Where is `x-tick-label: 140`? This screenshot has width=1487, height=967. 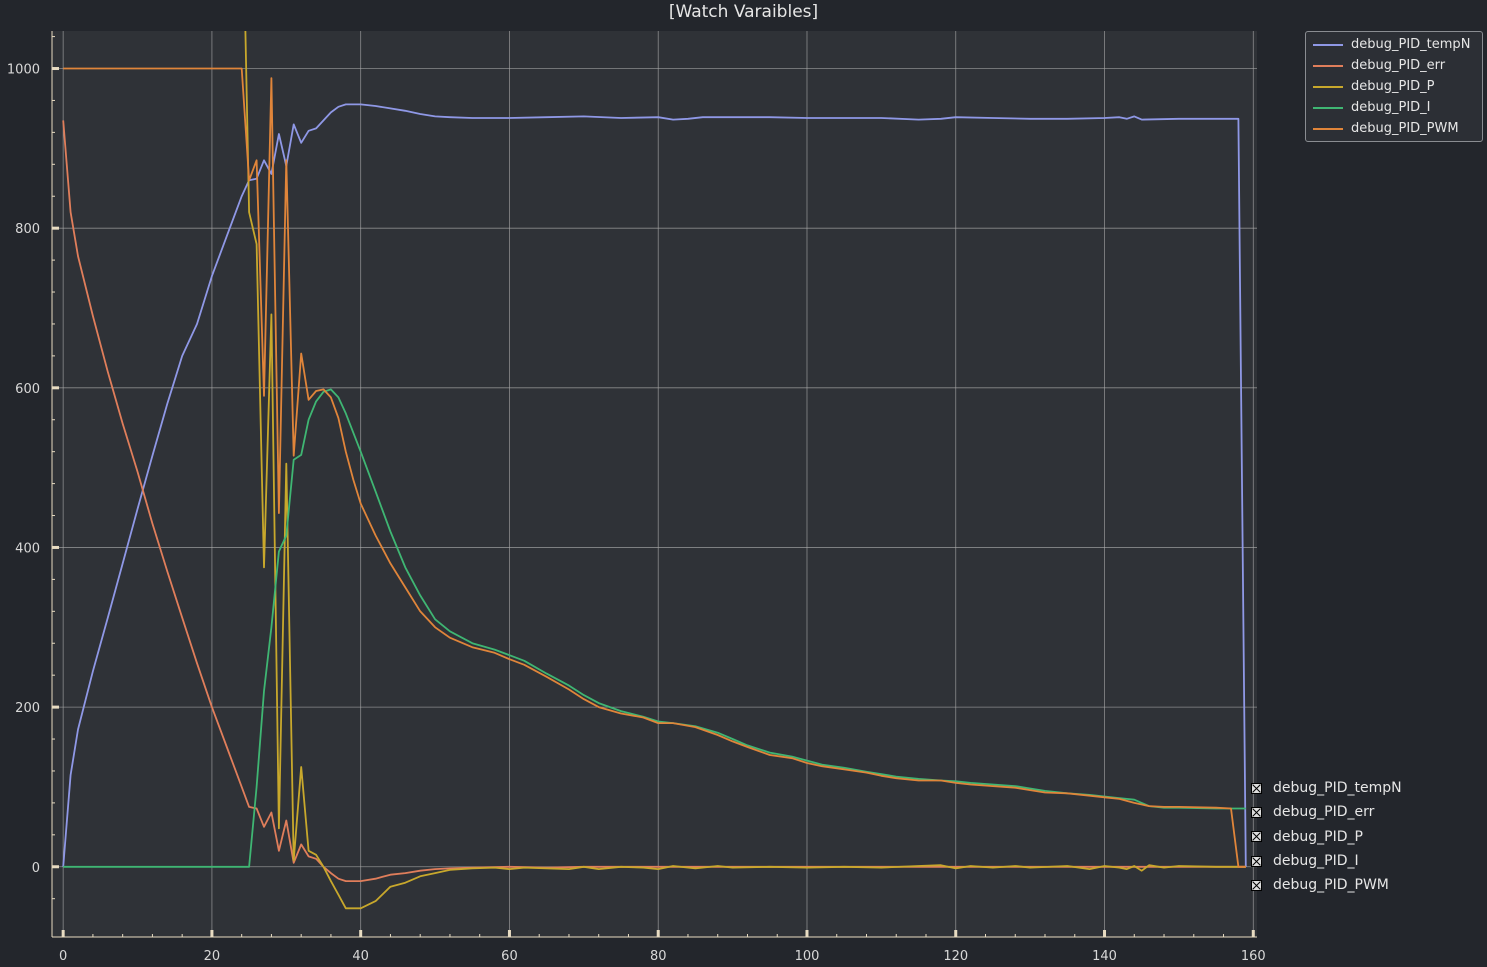
x-tick-label: 140 is located at coordinates (1104, 956).